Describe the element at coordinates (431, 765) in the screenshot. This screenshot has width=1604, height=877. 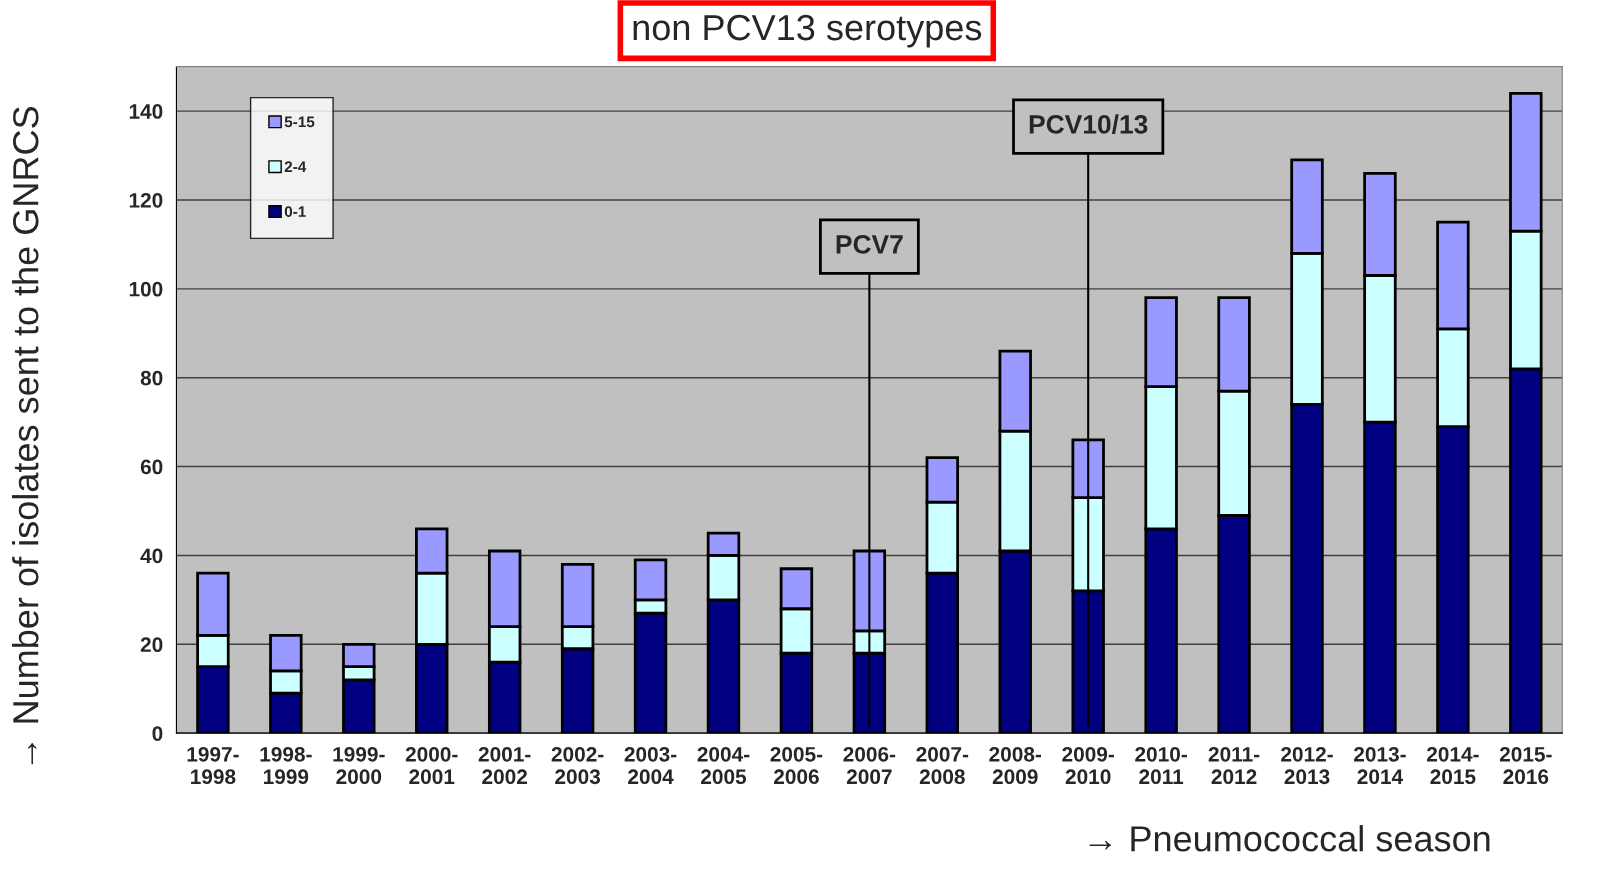
I see `x-tick-label: 2000- 2001` at that location.